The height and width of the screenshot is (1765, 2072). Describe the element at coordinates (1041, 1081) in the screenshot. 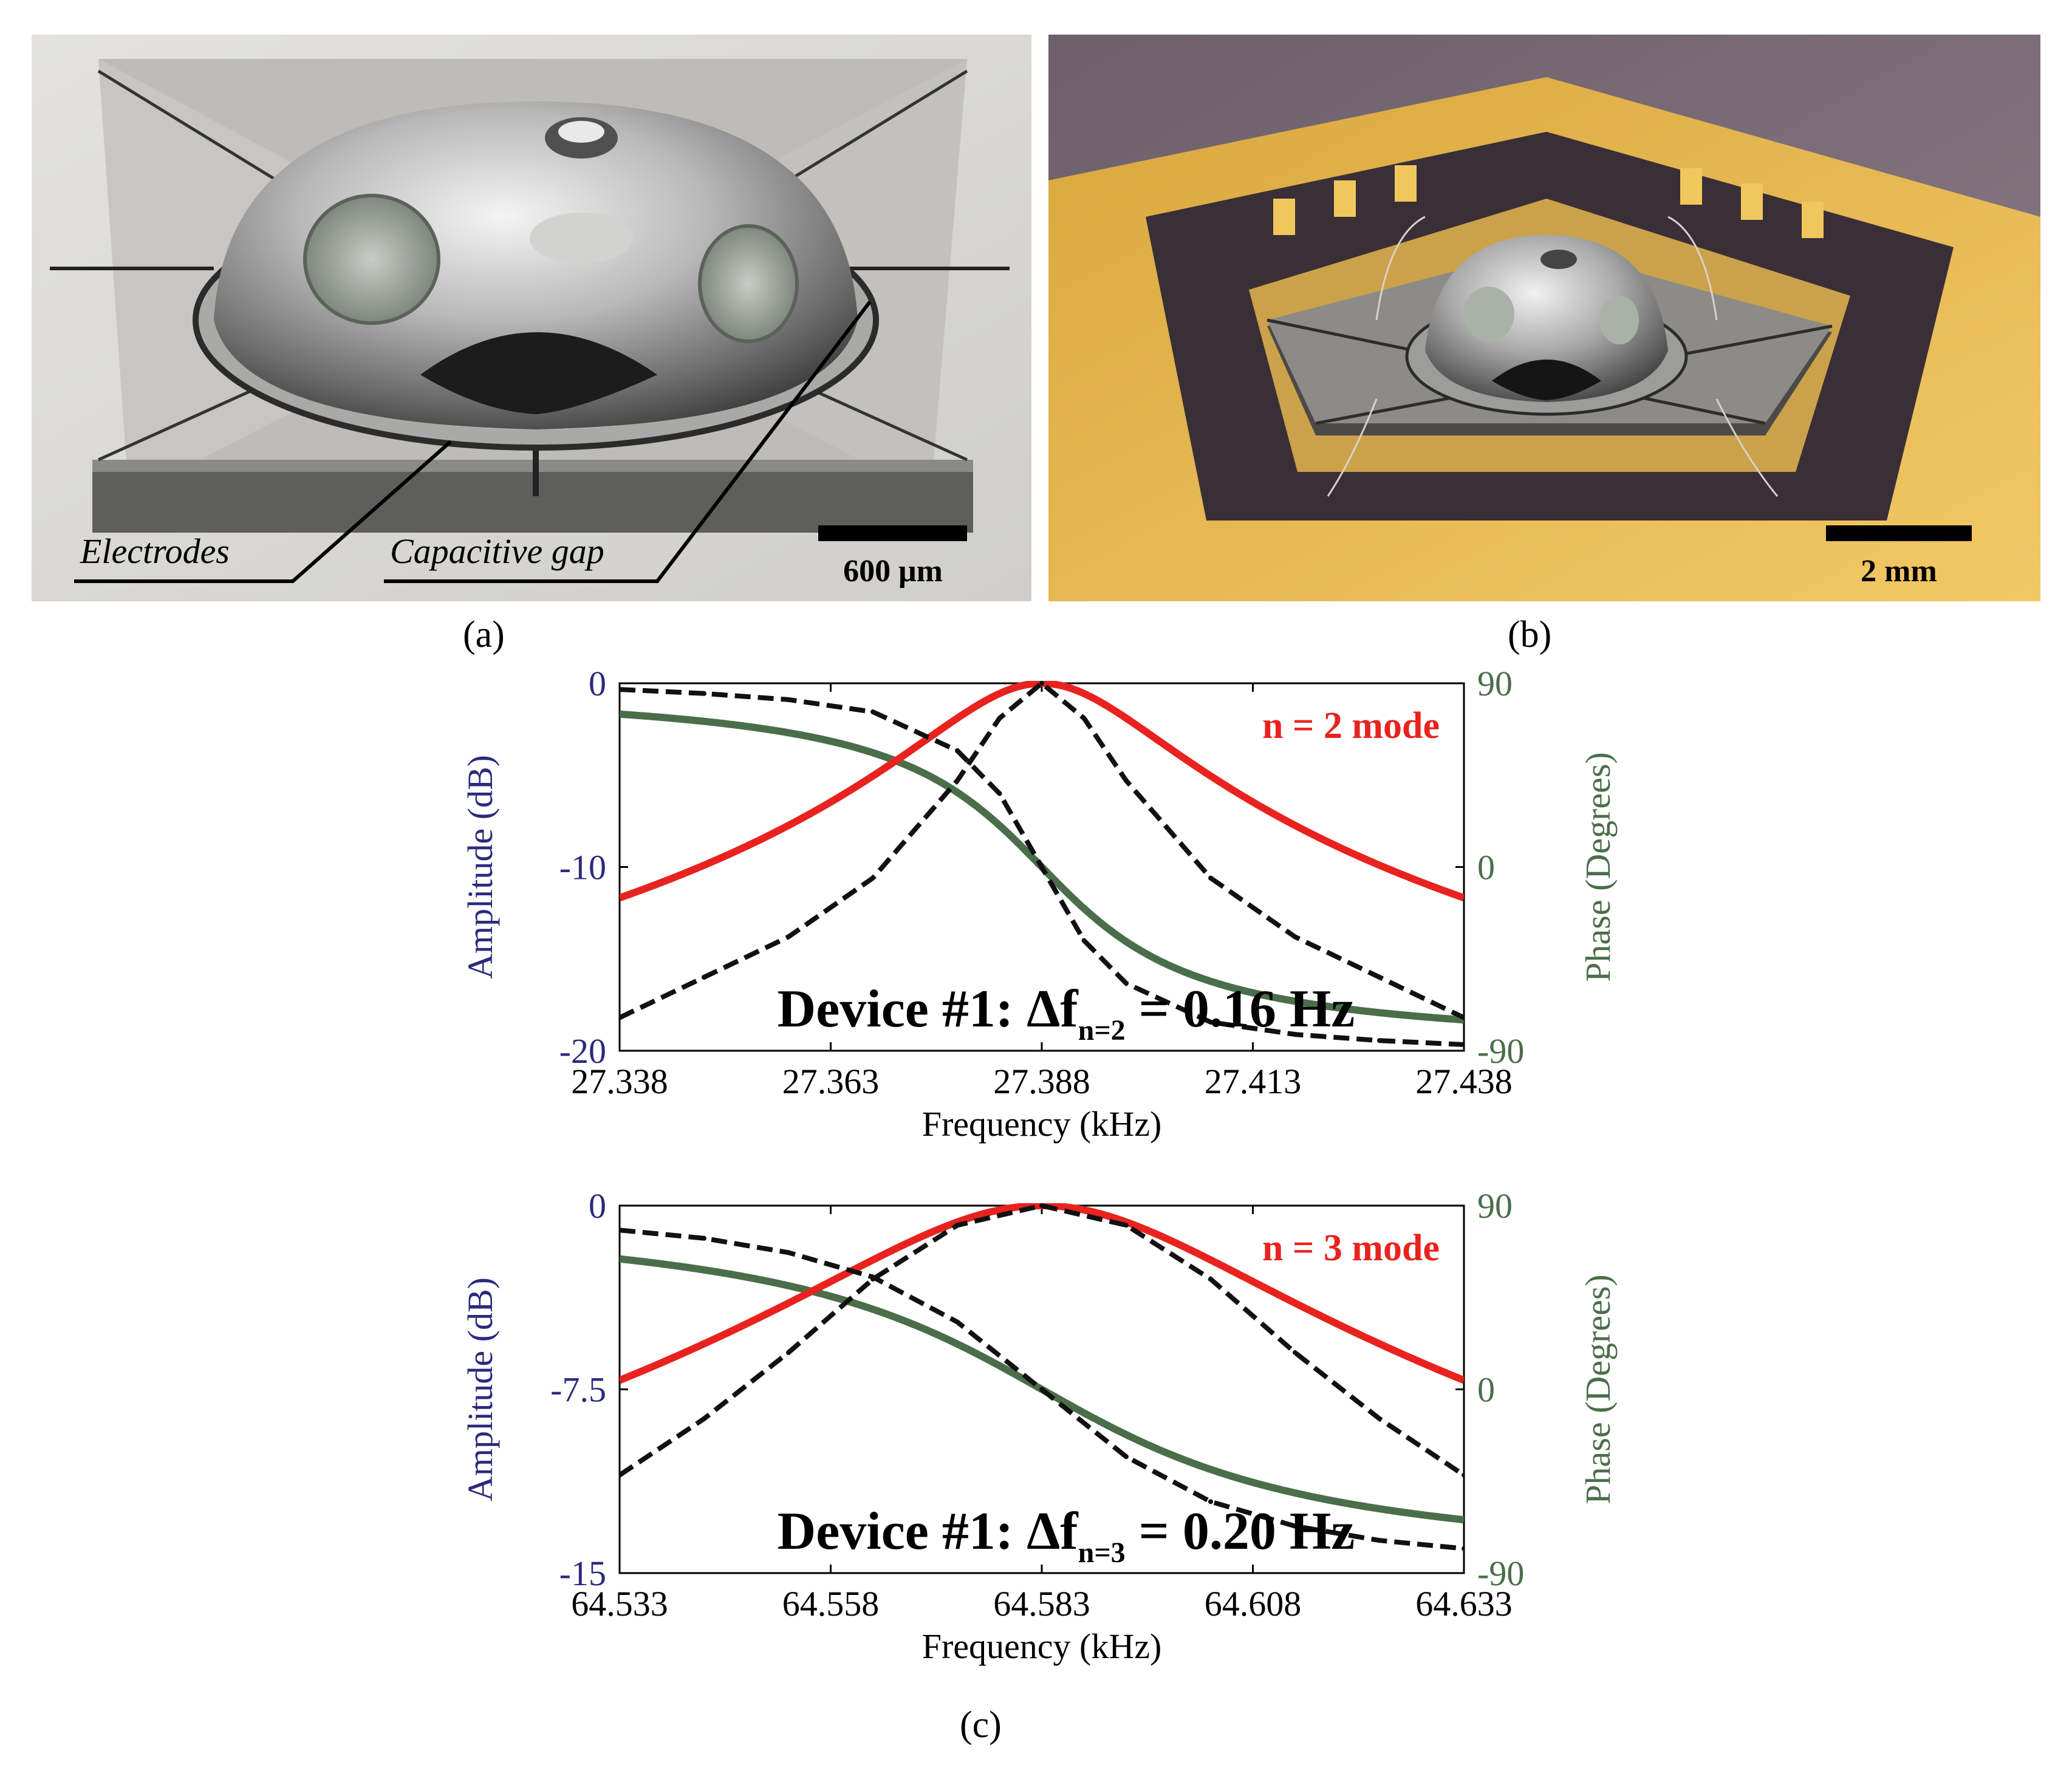

I see `x-tick-label: 27.388` at that location.